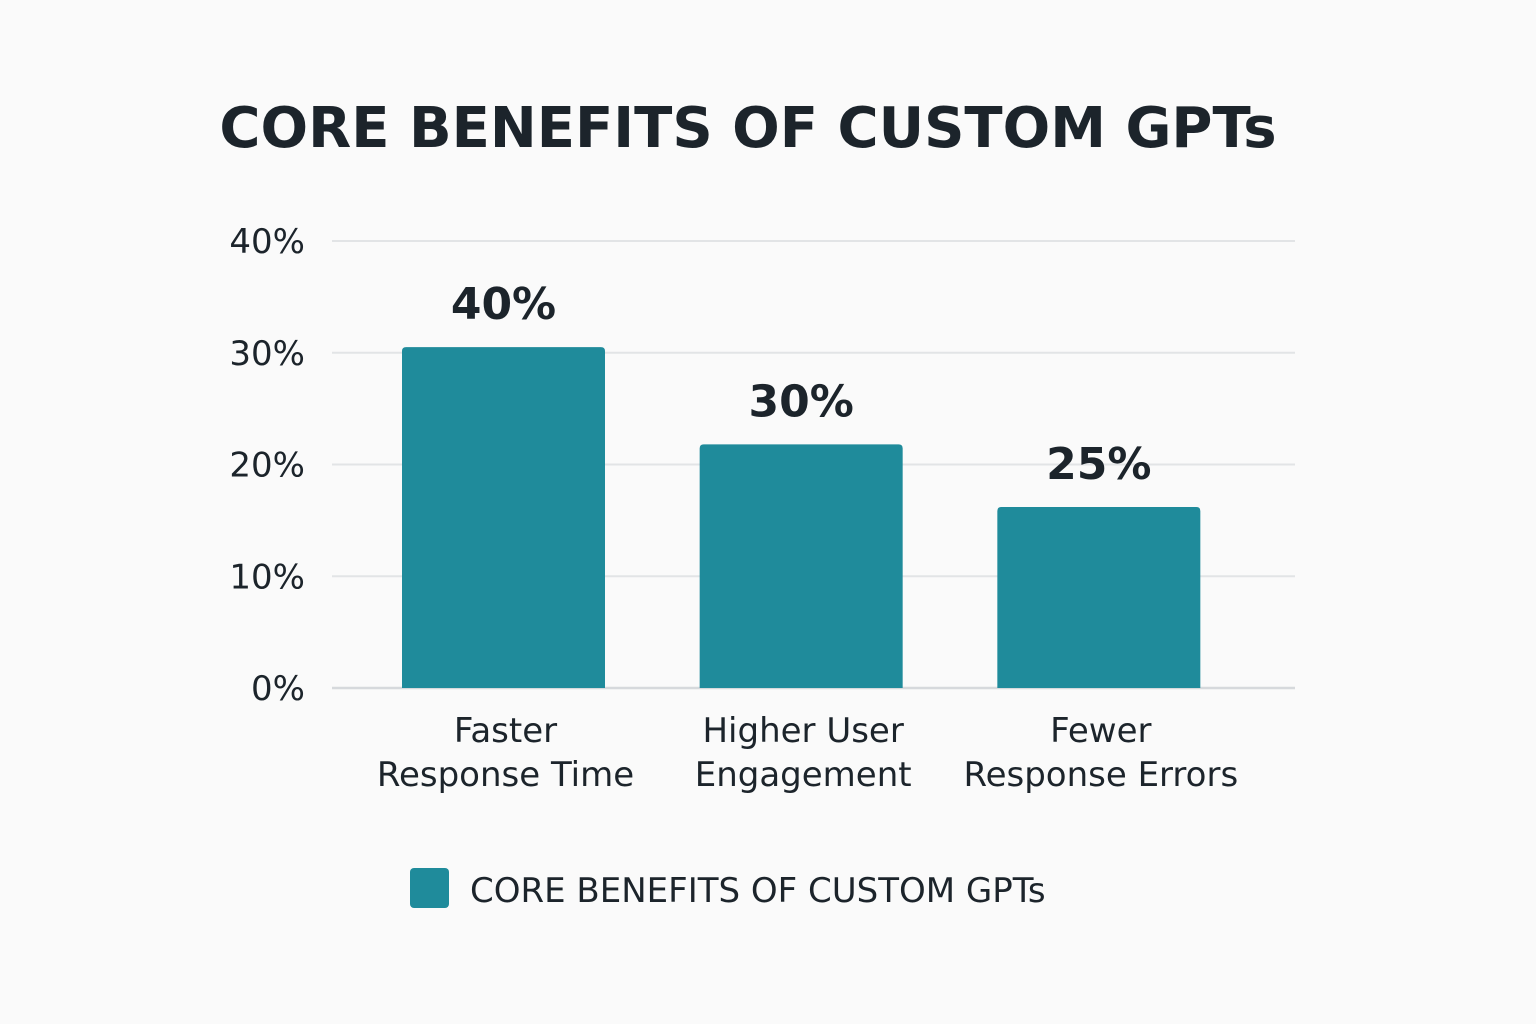 This screenshot has height=1024, width=1536. Describe the element at coordinates (803, 775) in the screenshot. I see `category-label-line: Engagement` at that location.